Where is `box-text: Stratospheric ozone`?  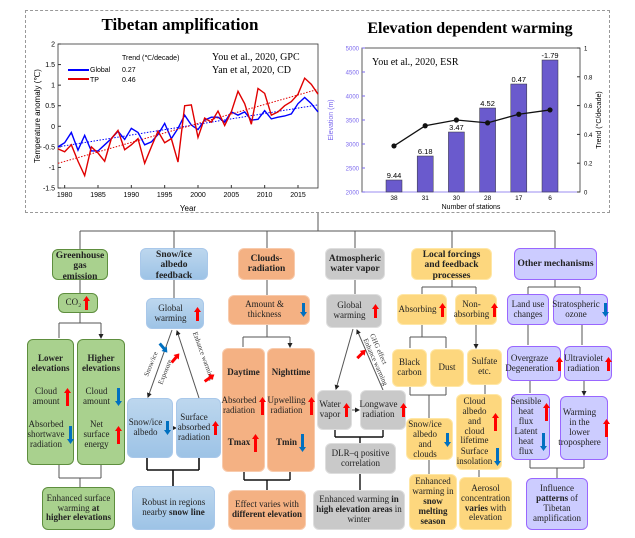
box-text: Stratospheric ozone is located at coordinates (576, 309).